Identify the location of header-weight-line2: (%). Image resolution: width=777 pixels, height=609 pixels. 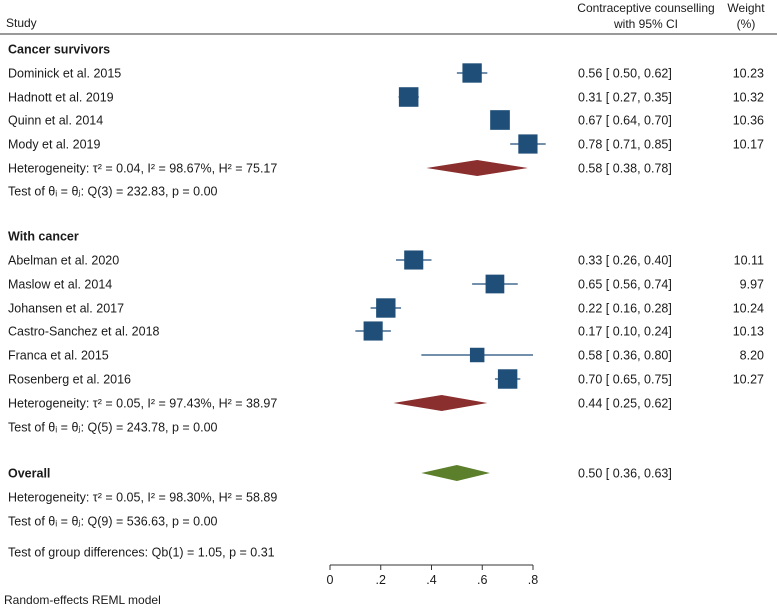
(746, 24).